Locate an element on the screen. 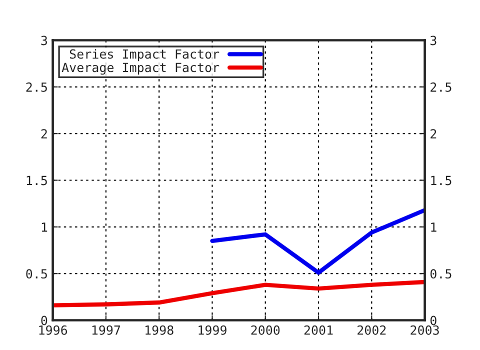 The image size is (480, 350). y2-tick-label: 1.5 is located at coordinates (441, 181).